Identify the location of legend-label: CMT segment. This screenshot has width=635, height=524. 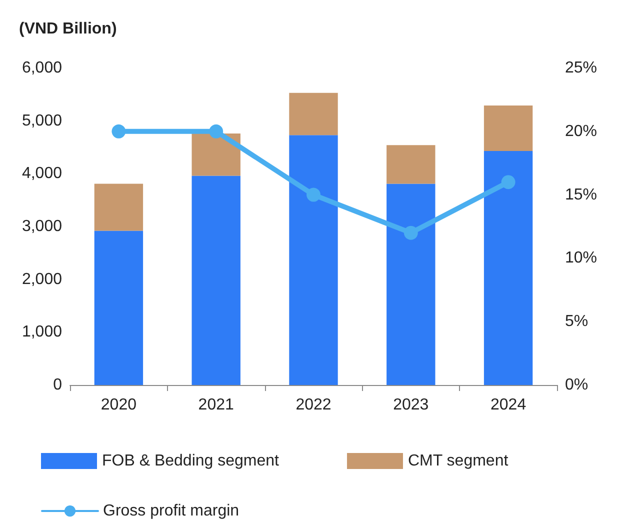
(458, 461).